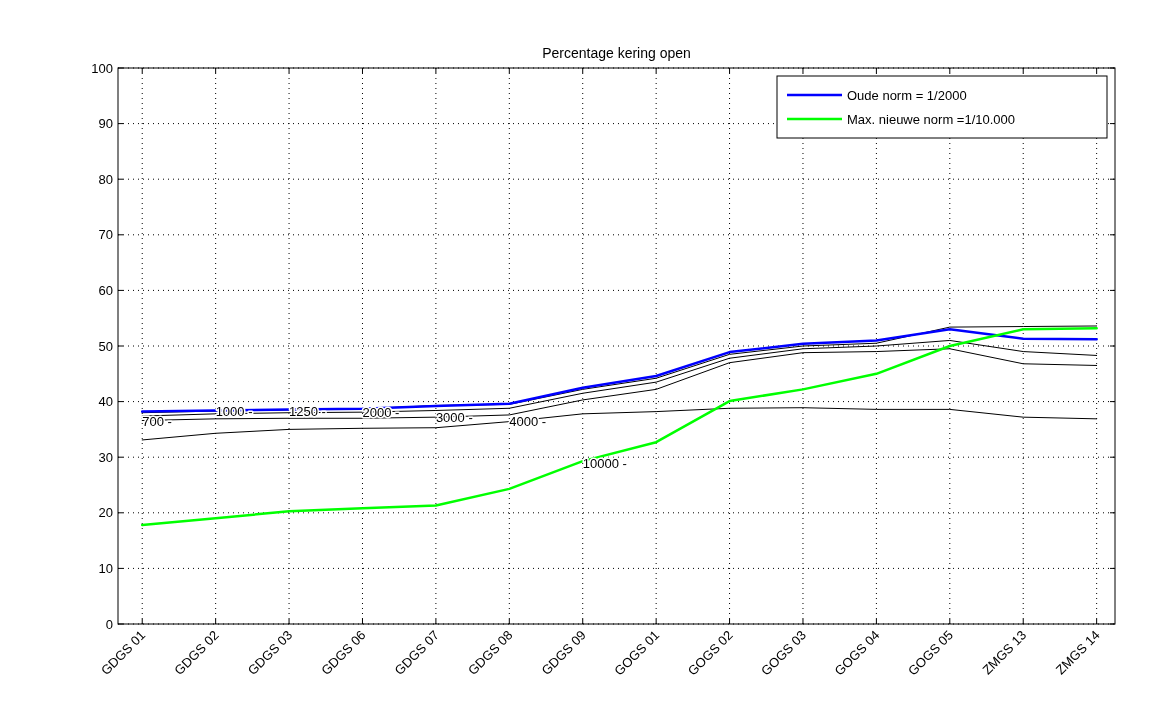 The image size is (1161, 722). I want to click on y-tick-label: 40, so click(105, 402).